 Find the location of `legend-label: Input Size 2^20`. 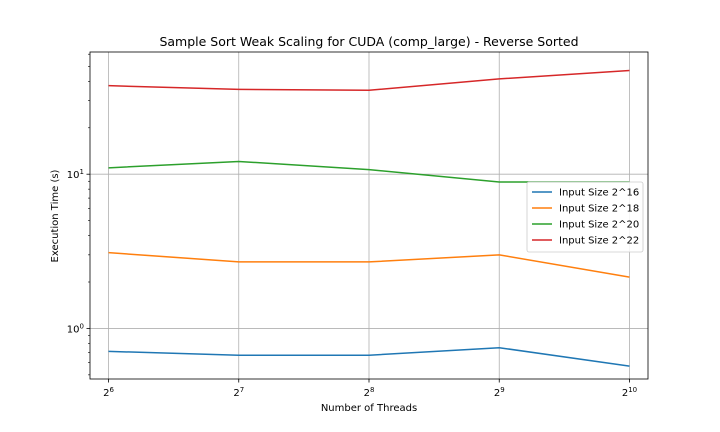

legend-label: Input Size 2^20 is located at coordinates (599, 225).